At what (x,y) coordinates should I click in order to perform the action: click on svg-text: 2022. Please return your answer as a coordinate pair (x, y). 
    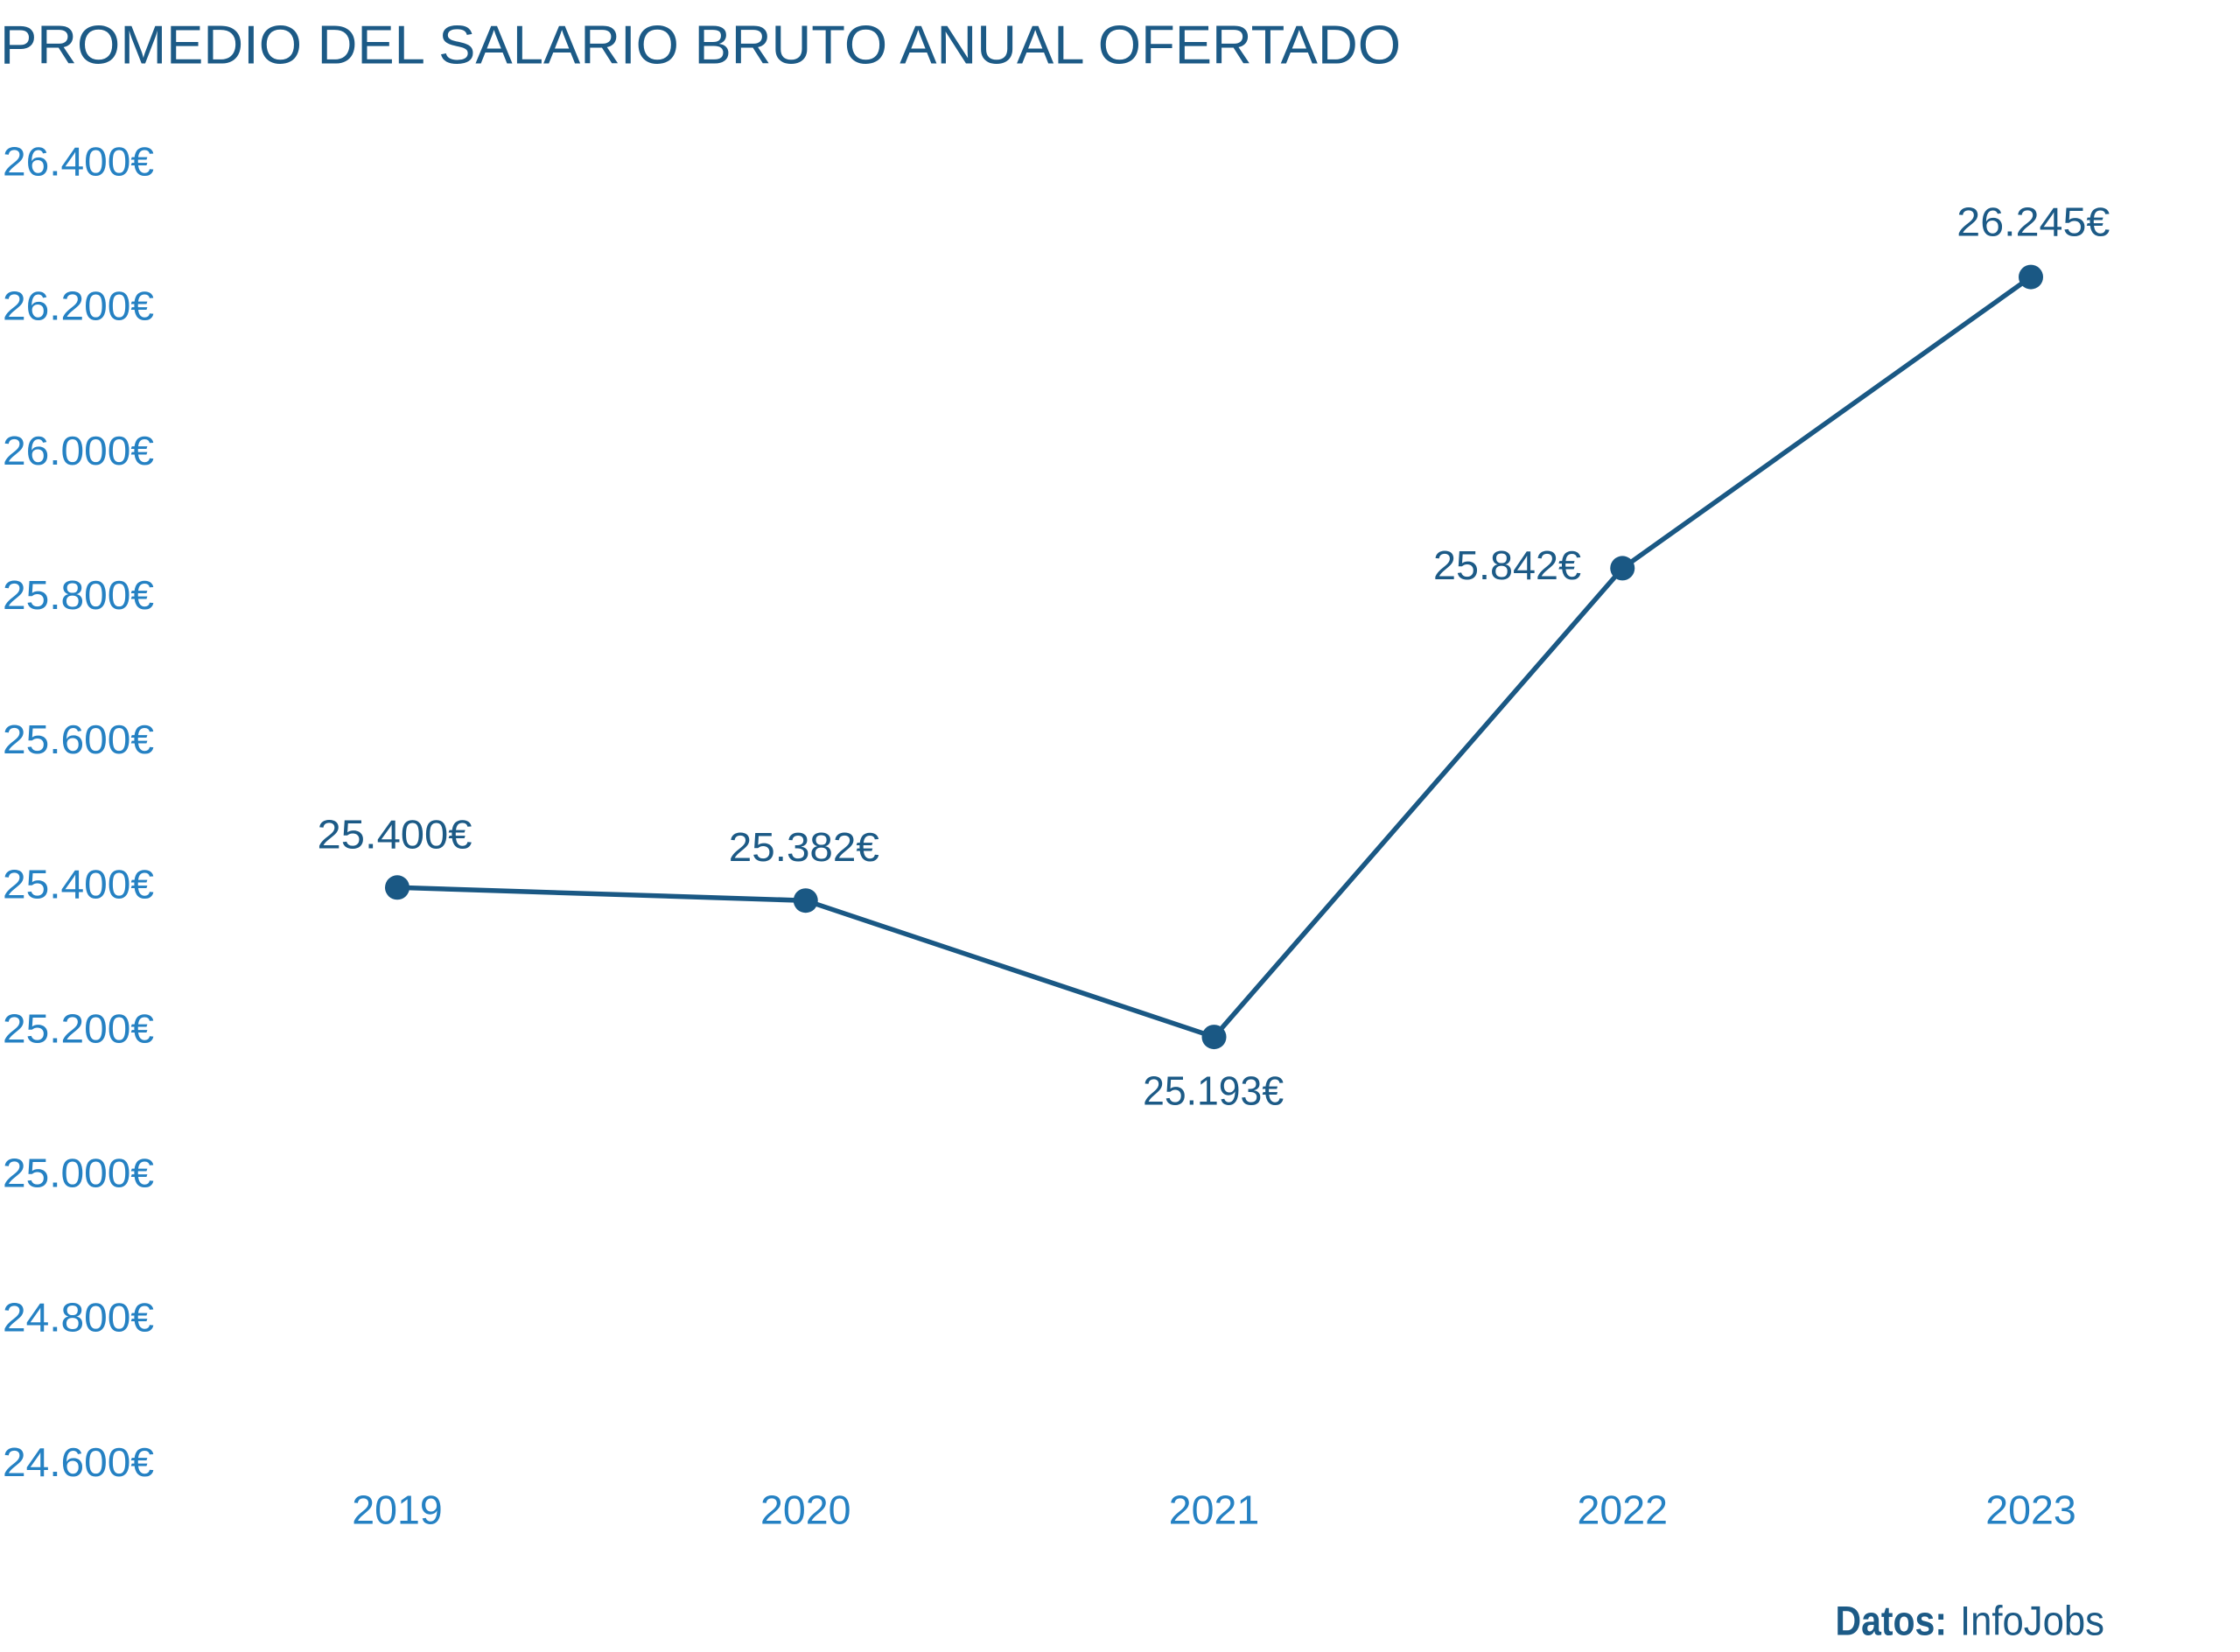
    Looking at the image, I should click on (1623, 1510).